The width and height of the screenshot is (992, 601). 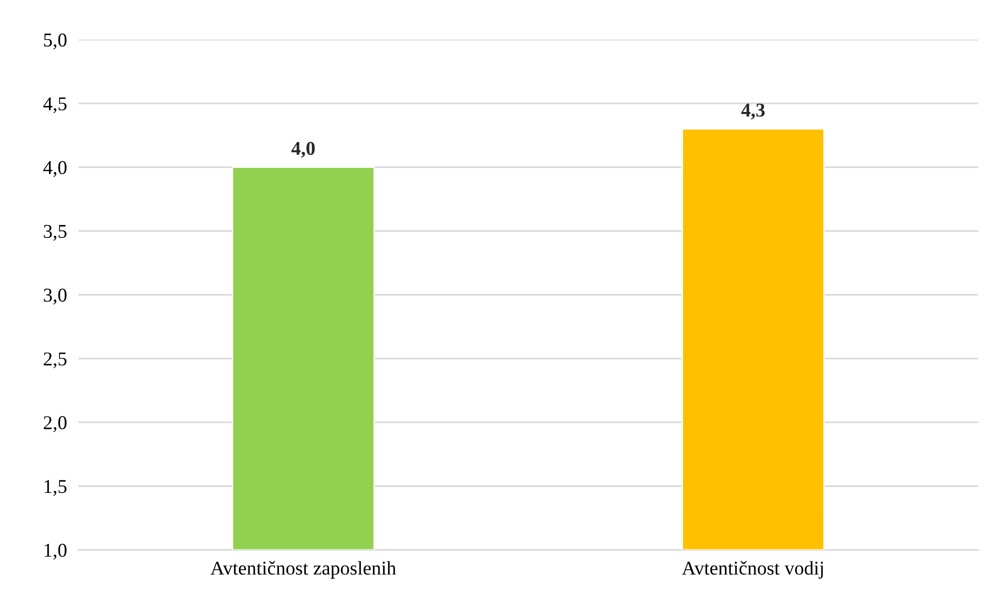 I want to click on y-tick-label: 4,5, so click(x=54, y=105).